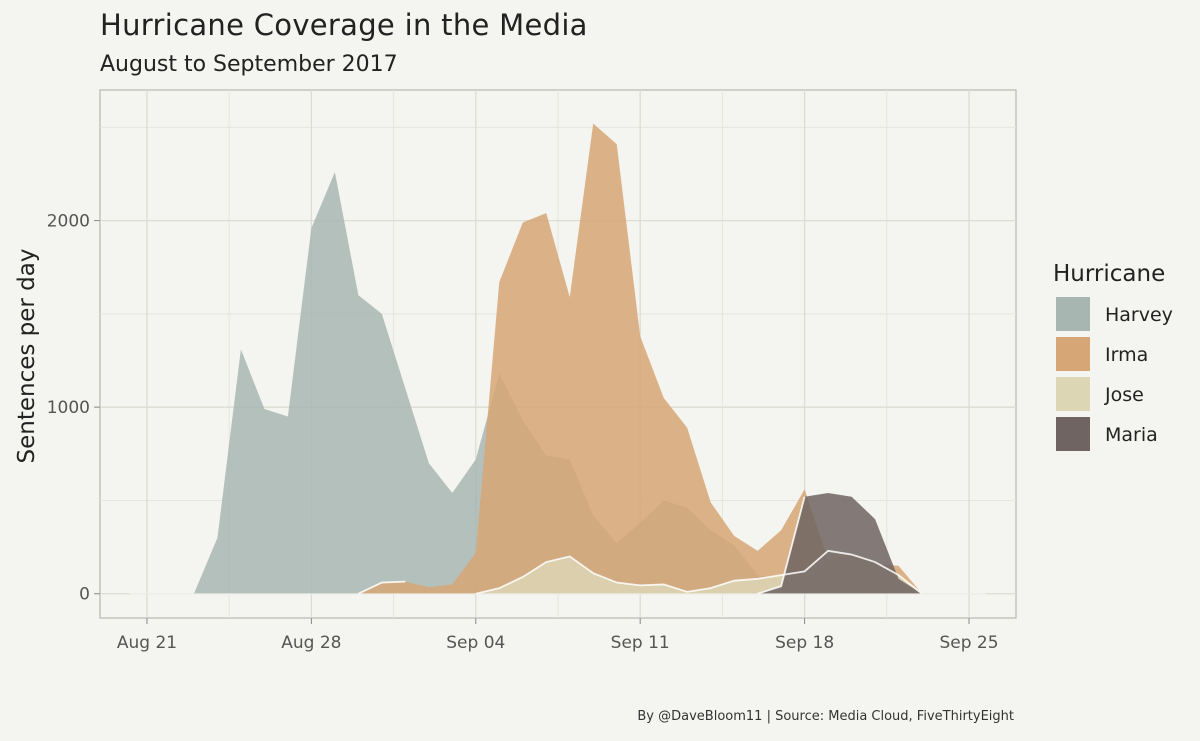 This screenshot has width=1200, height=741. Describe the element at coordinates (68, 408) in the screenshot. I see `y-tick-label: 1000` at that location.